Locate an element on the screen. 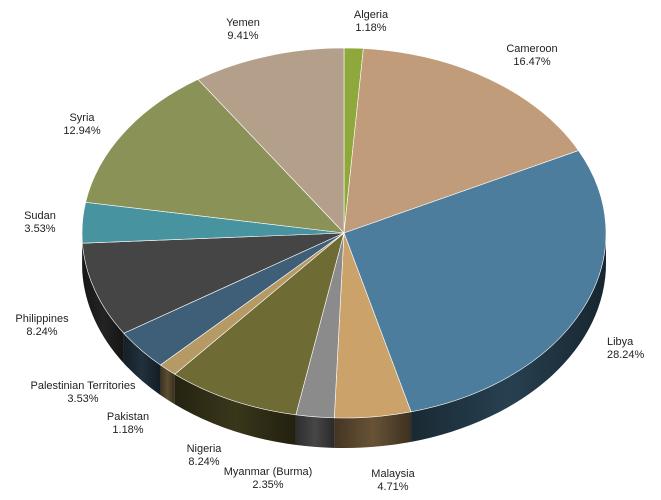 The height and width of the screenshot is (500, 661). slice-value-pakistan: 1.18% is located at coordinates (127, 430).